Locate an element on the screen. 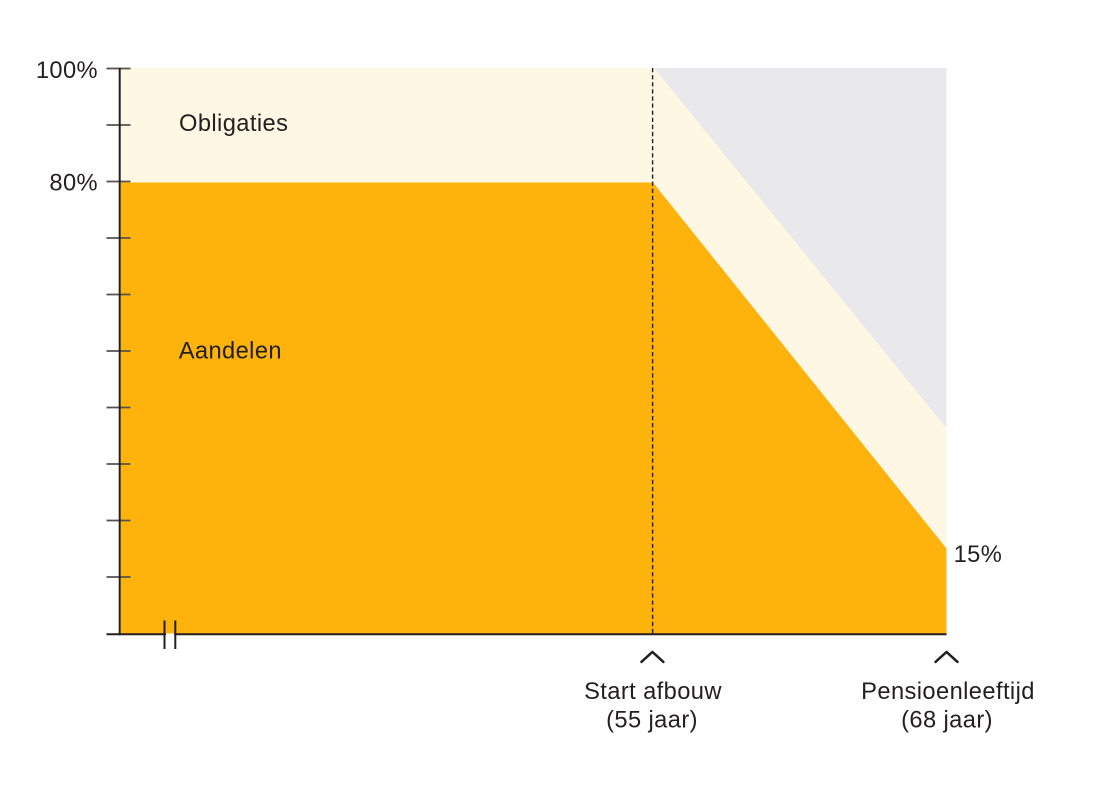 The image size is (1095, 794). svg-text: (55 jaar) is located at coordinates (652, 721).